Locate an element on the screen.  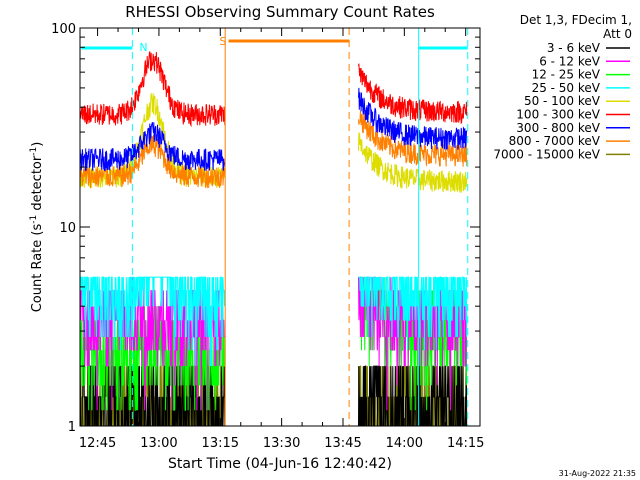
y-axis-label-sup2: -1 is located at coordinates (34, 151).